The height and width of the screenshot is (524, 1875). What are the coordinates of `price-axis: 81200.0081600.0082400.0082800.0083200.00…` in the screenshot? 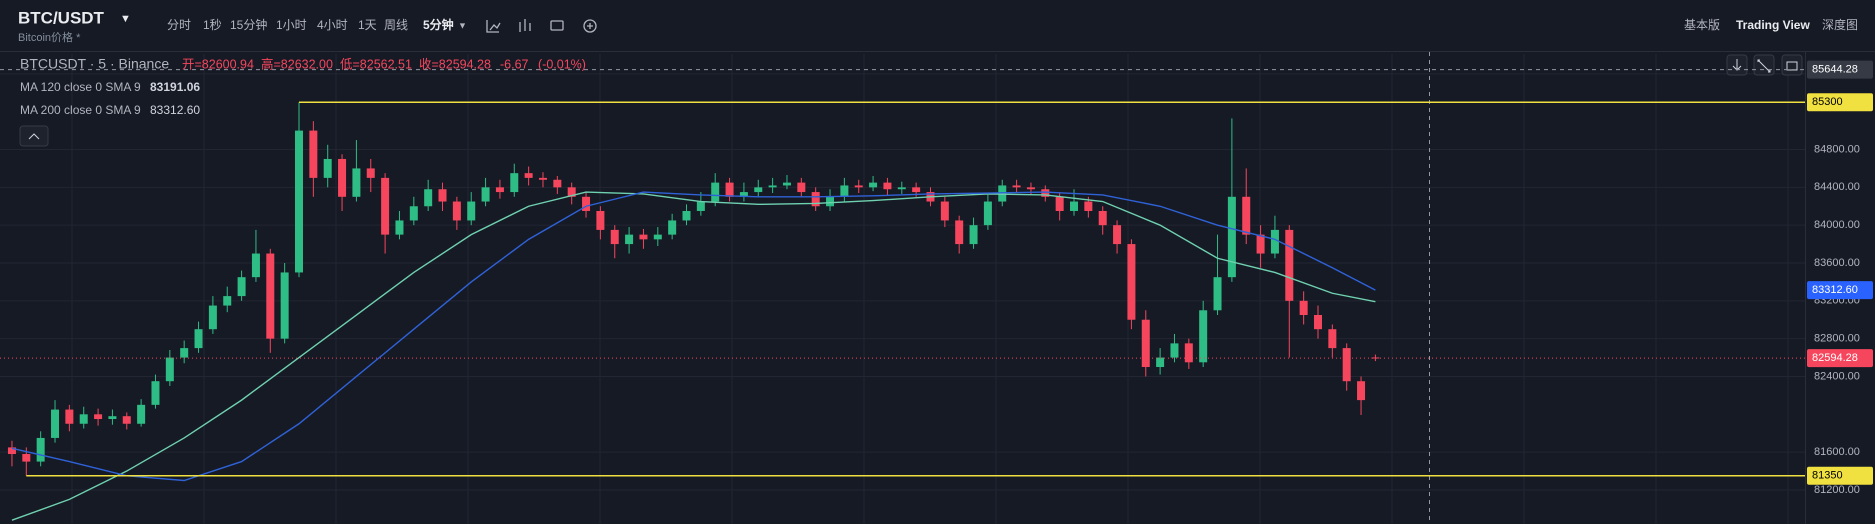 It's located at (1840, 278).